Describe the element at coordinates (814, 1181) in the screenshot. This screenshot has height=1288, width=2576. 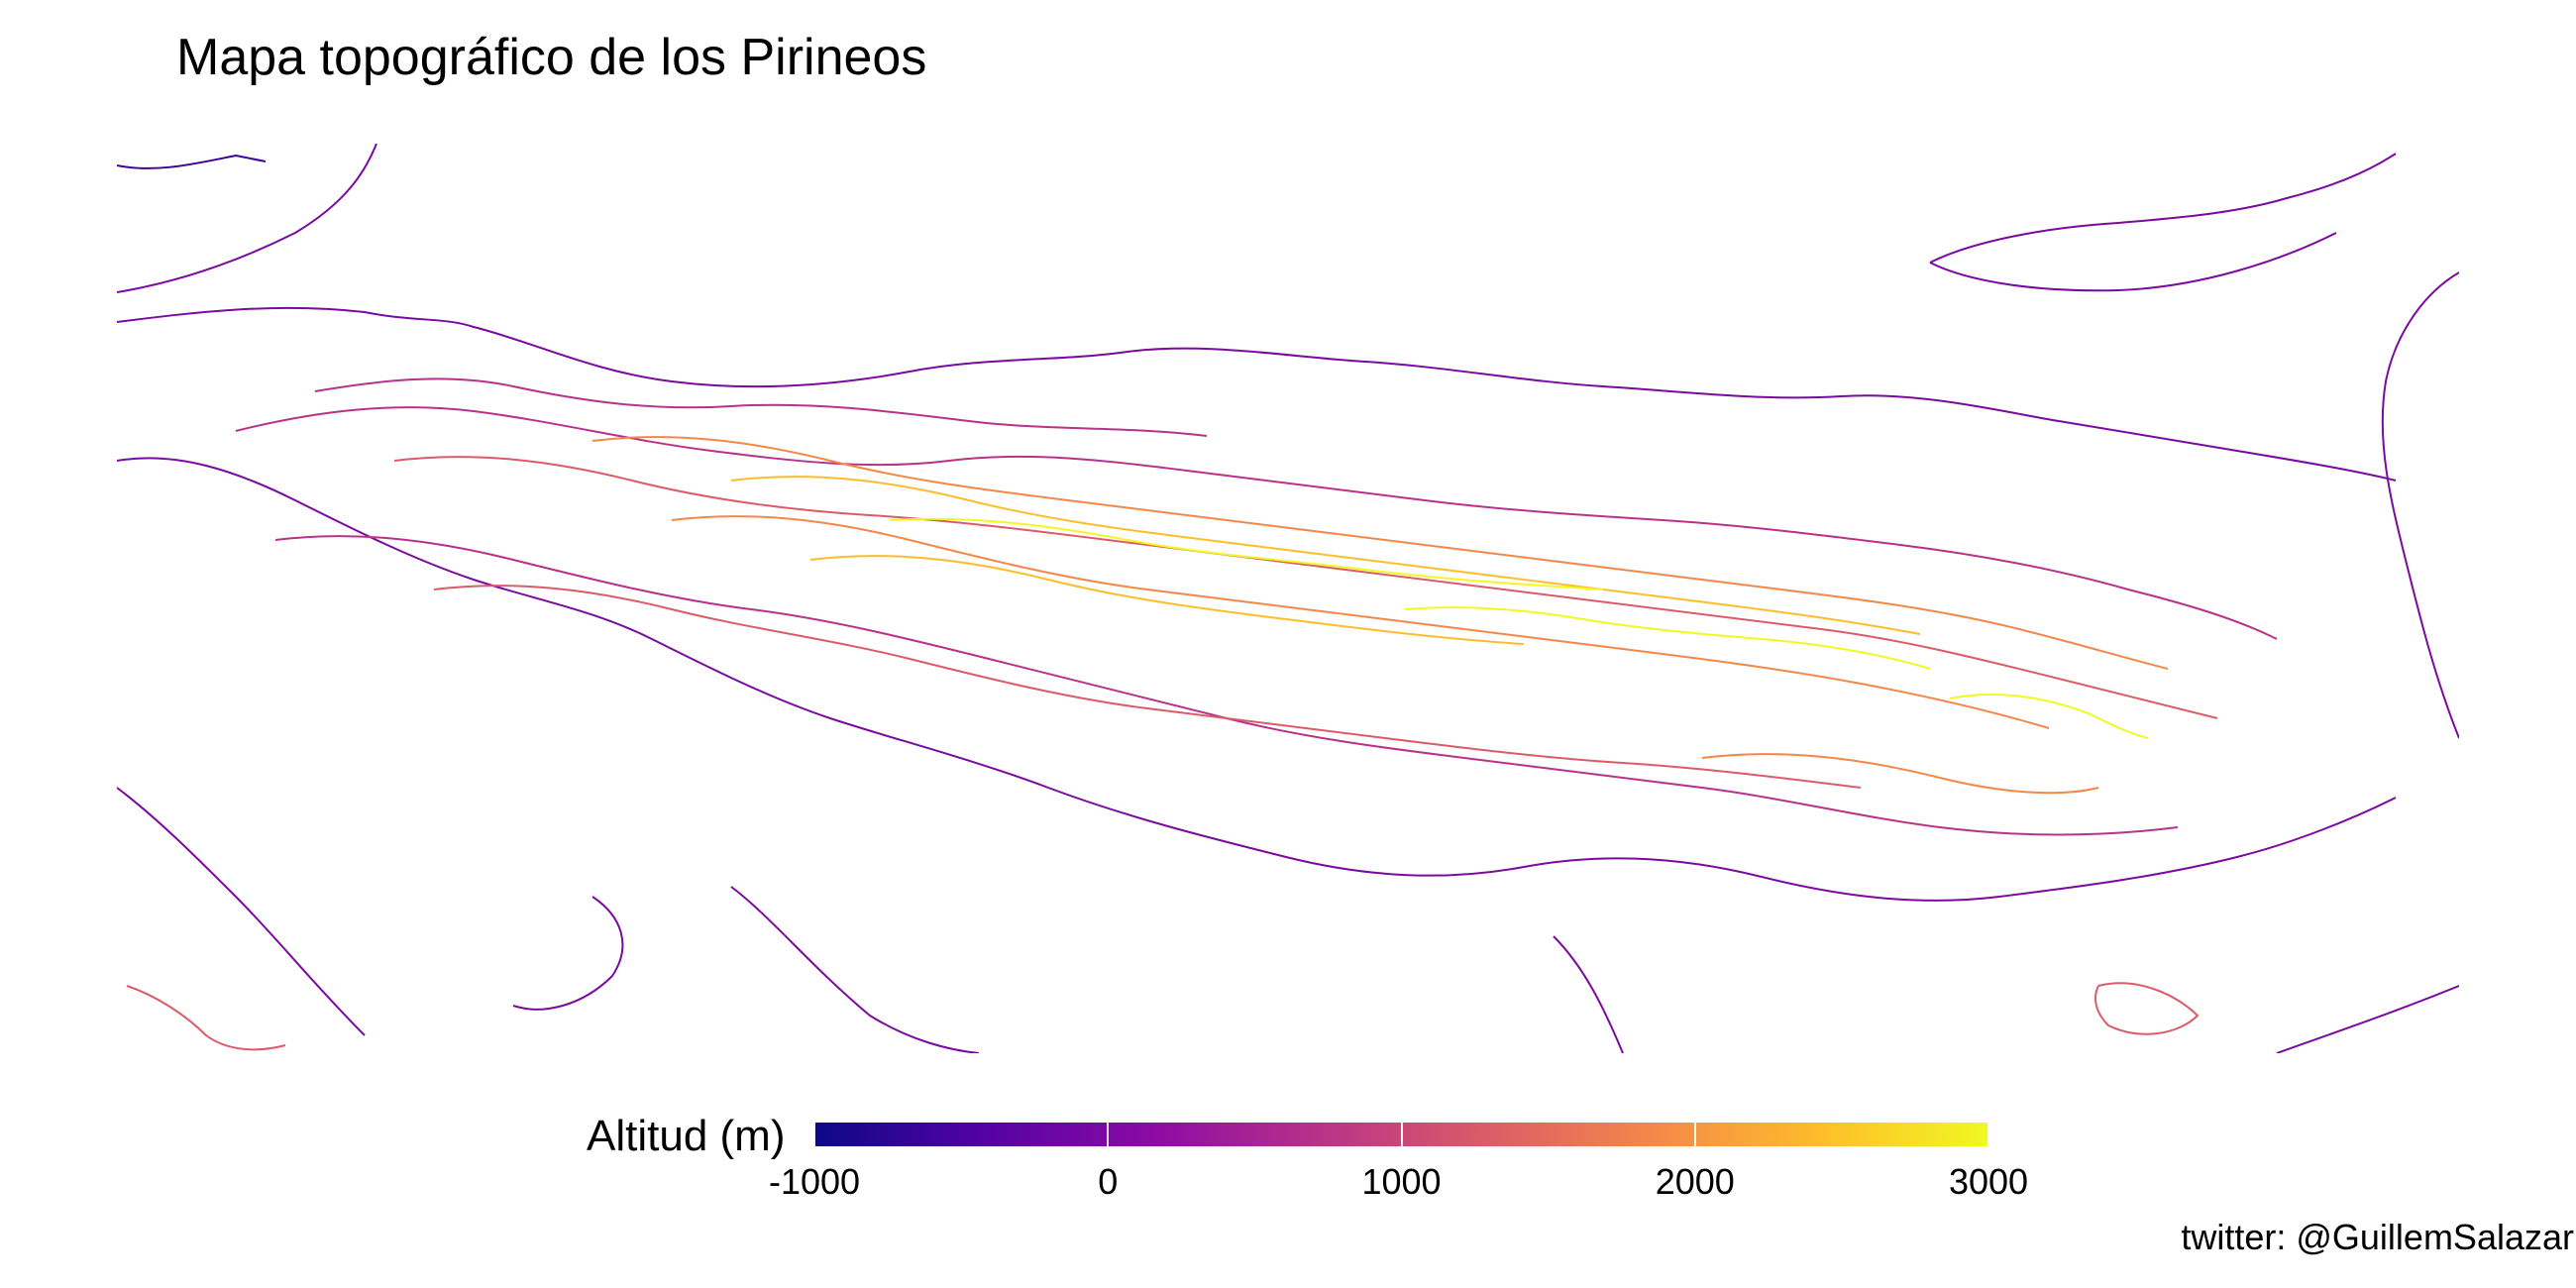
I see `colorbar-tick-label: -1000` at that location.